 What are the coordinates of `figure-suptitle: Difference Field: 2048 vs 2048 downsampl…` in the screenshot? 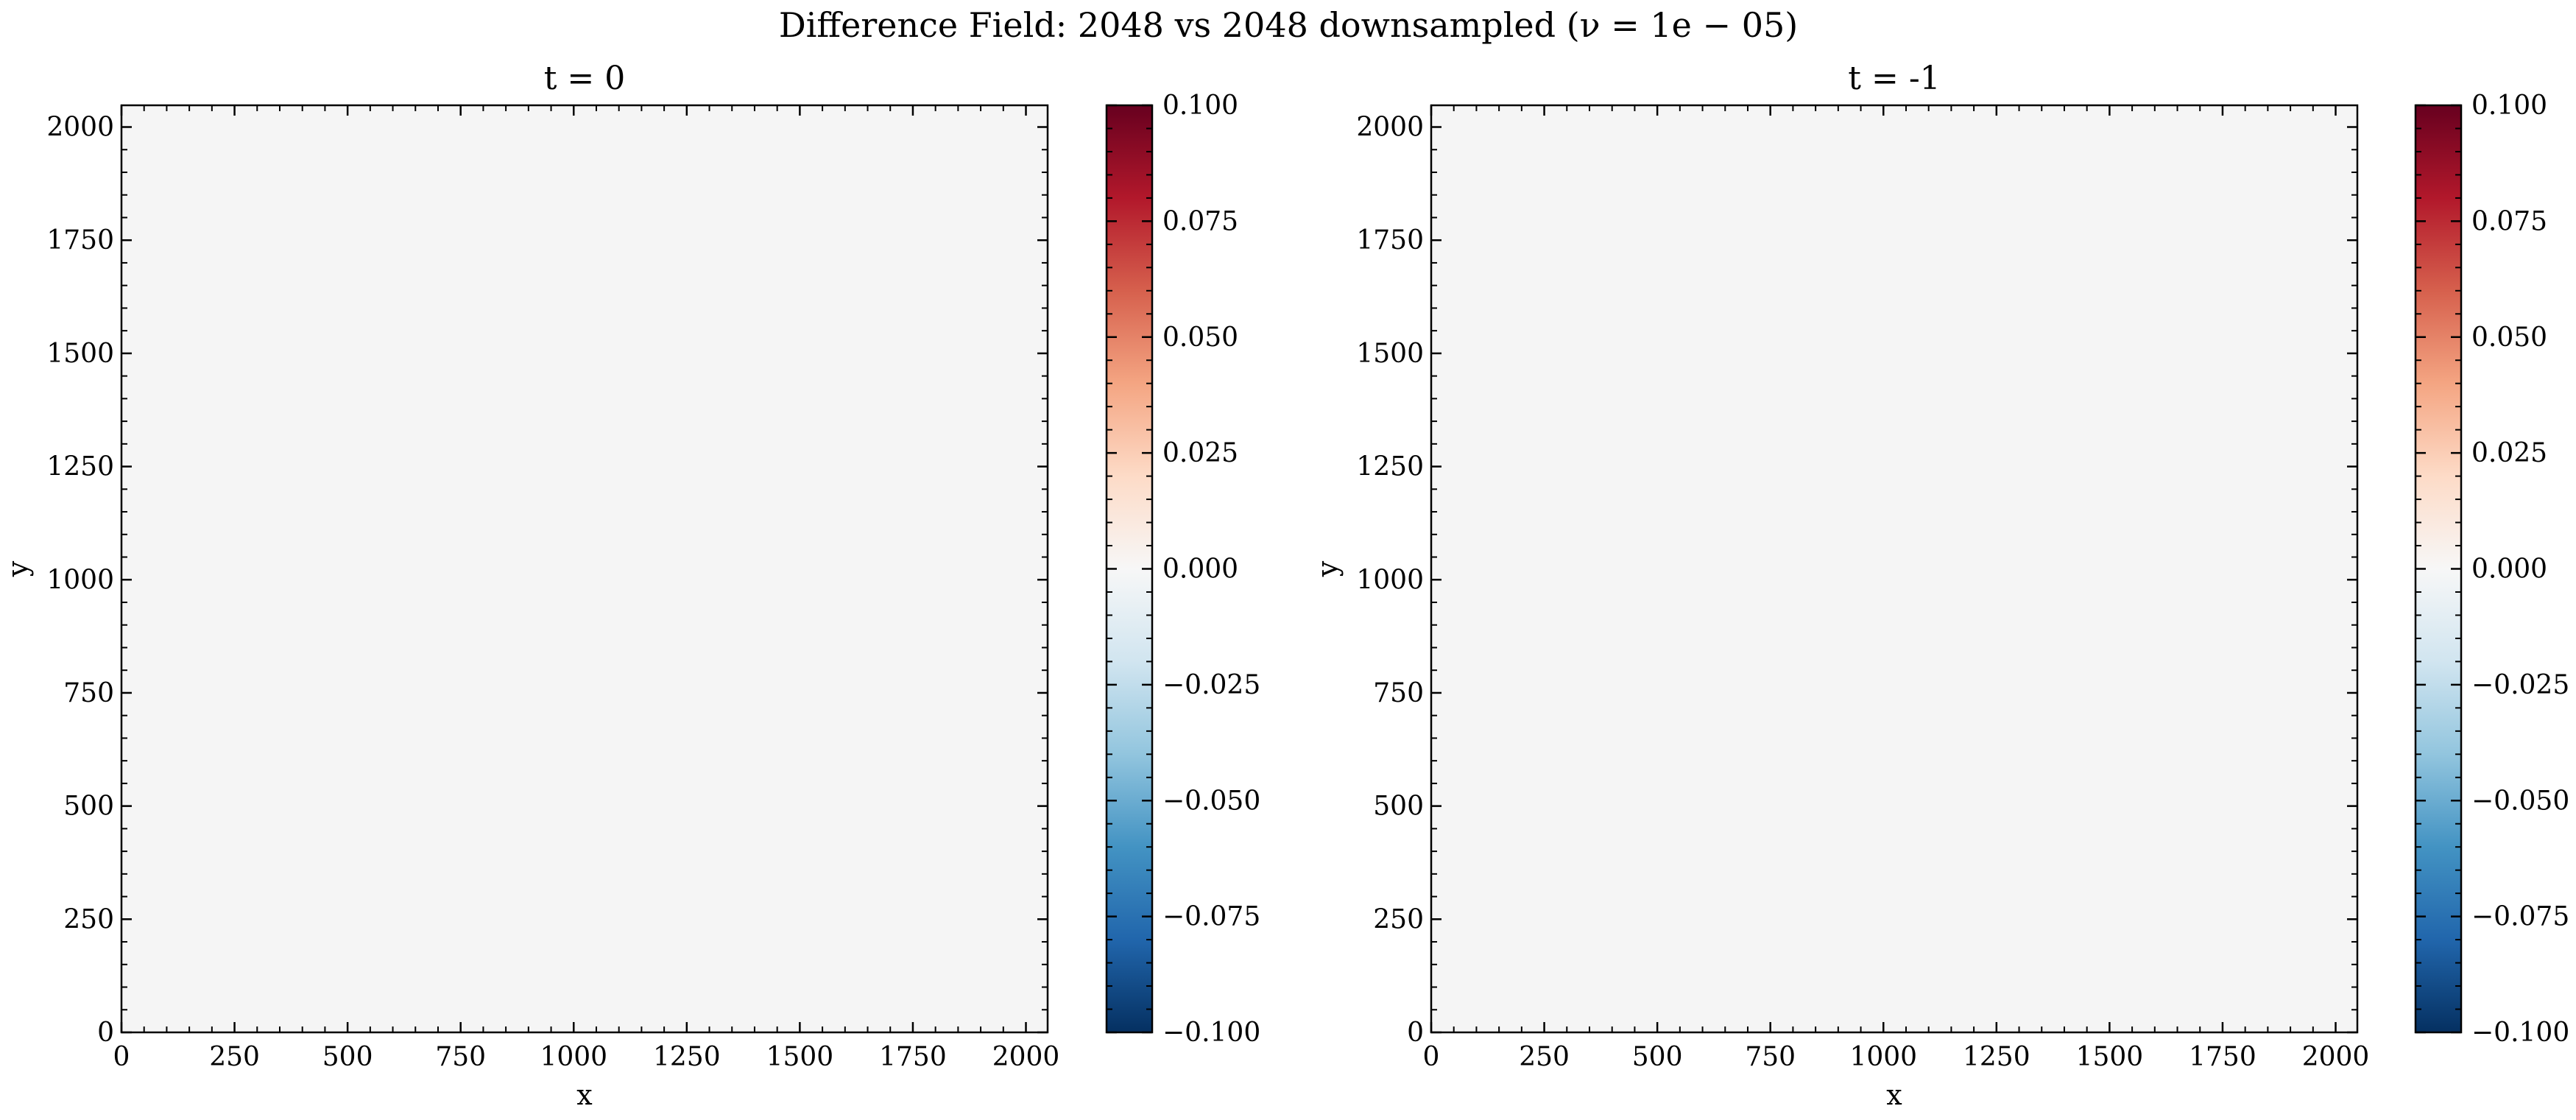 It's located at (1288, 25).